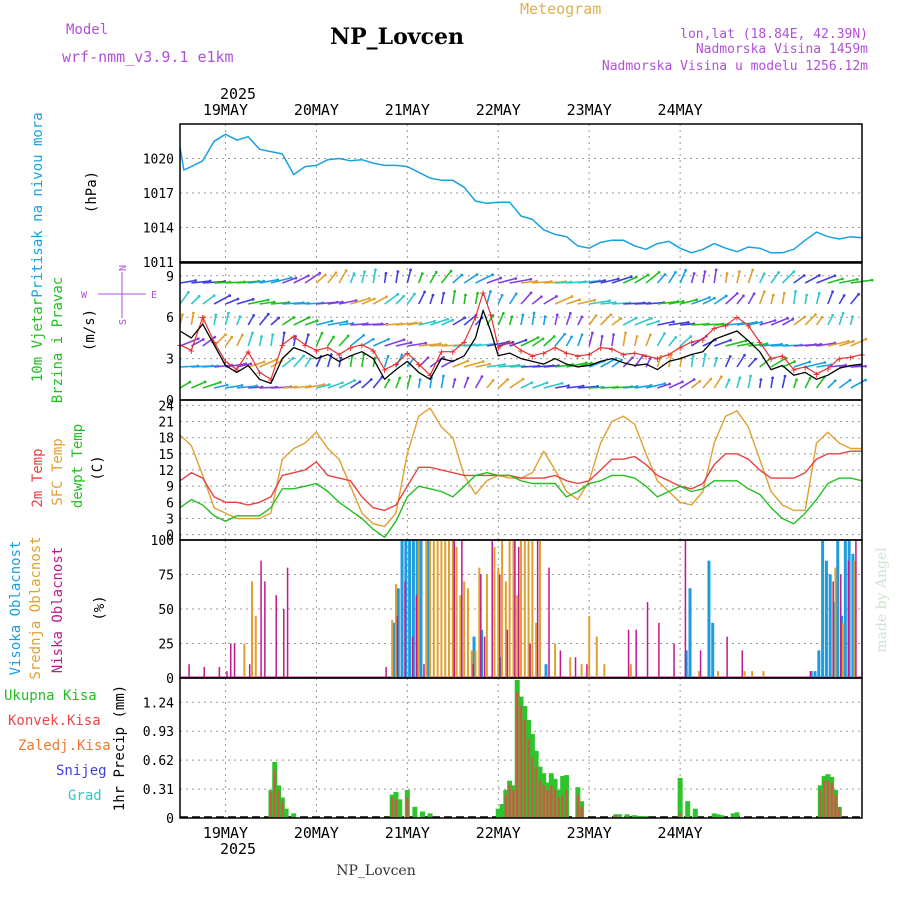  I want to click on cloud-unit-label: (%), so click(100, 607).